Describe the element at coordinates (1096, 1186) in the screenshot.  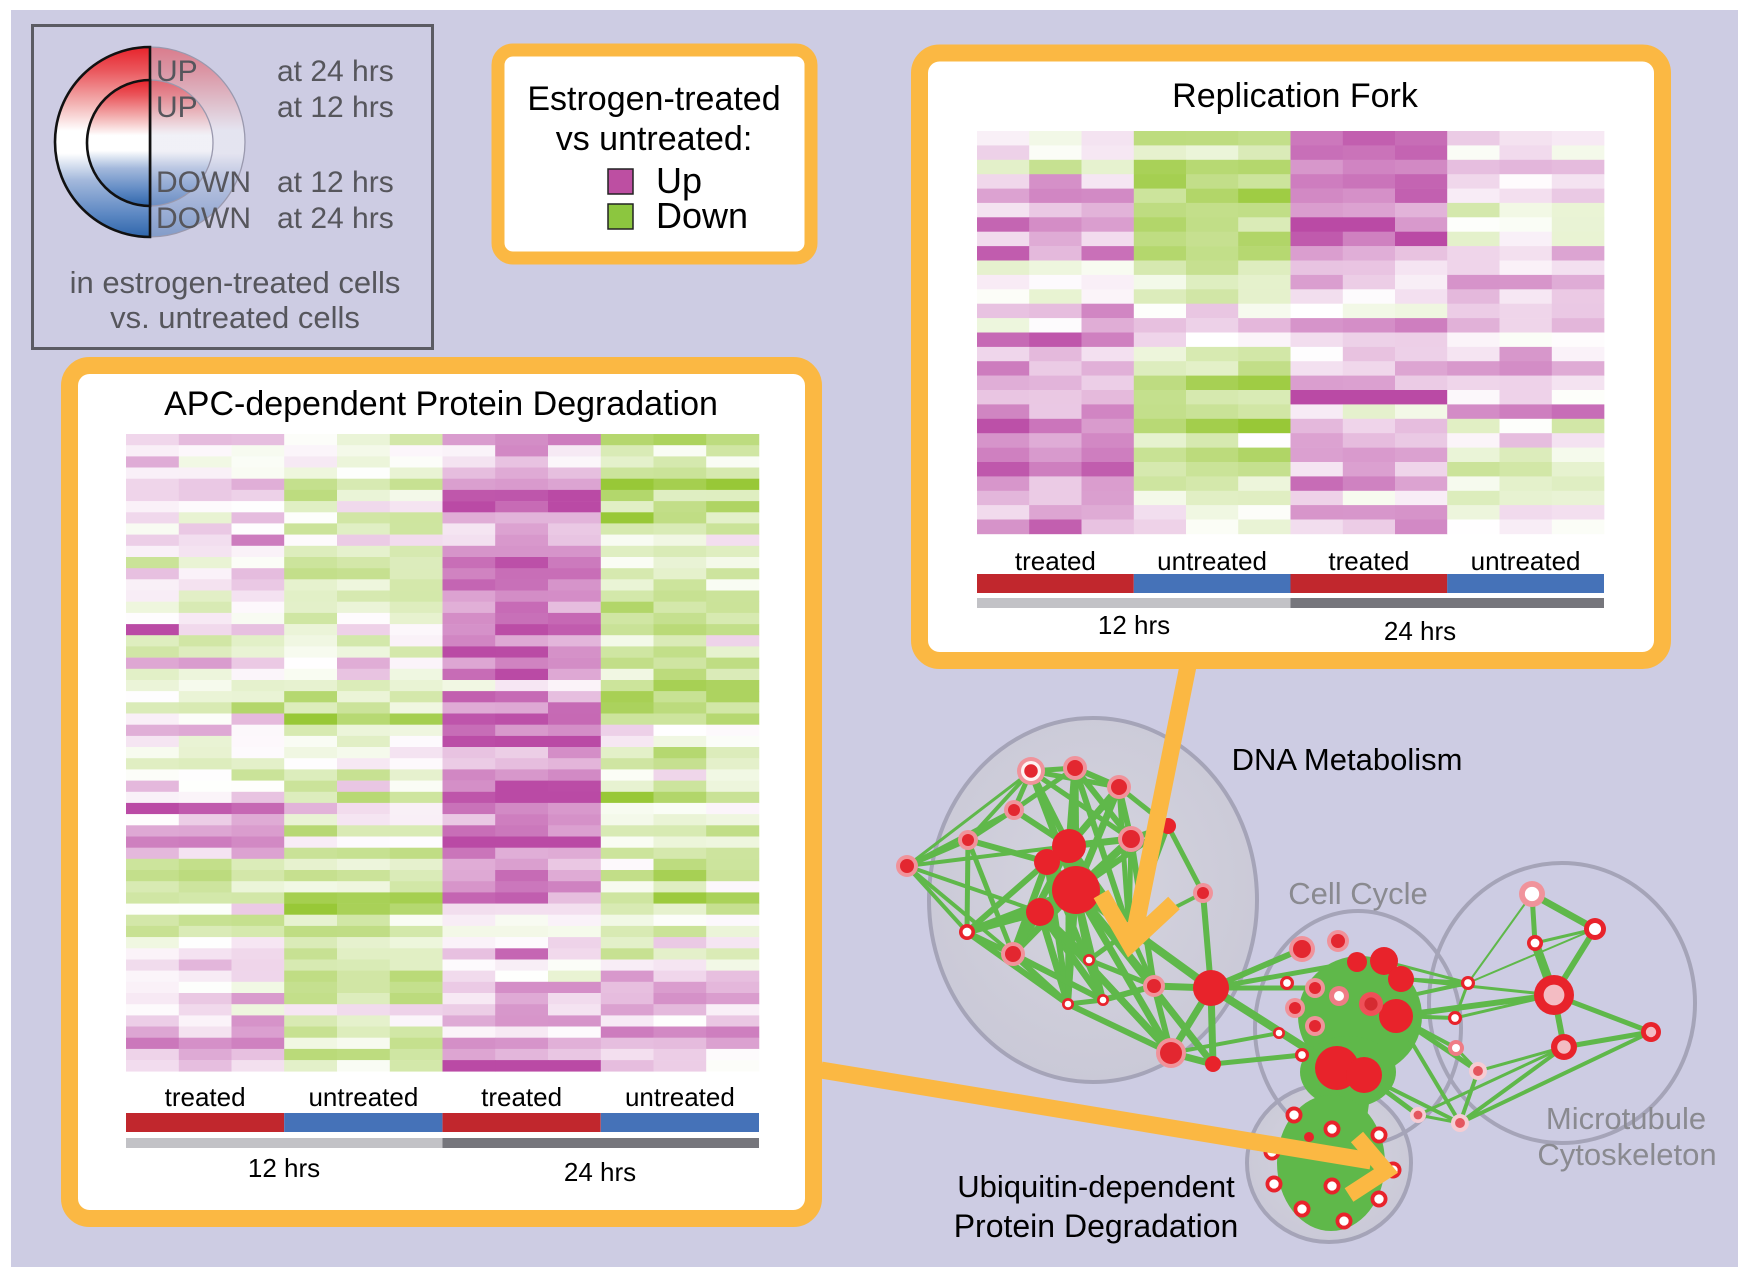
I see `svg-text: Ubiquitin-dependent` at that location.